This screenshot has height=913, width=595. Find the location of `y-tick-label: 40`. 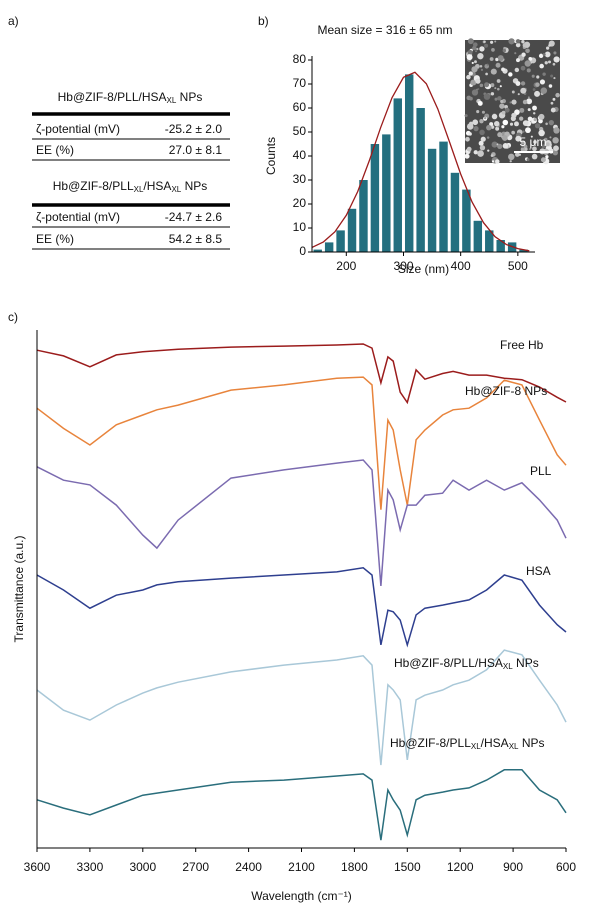

y-tick-label: 40 is located at coordinates (300, 155).